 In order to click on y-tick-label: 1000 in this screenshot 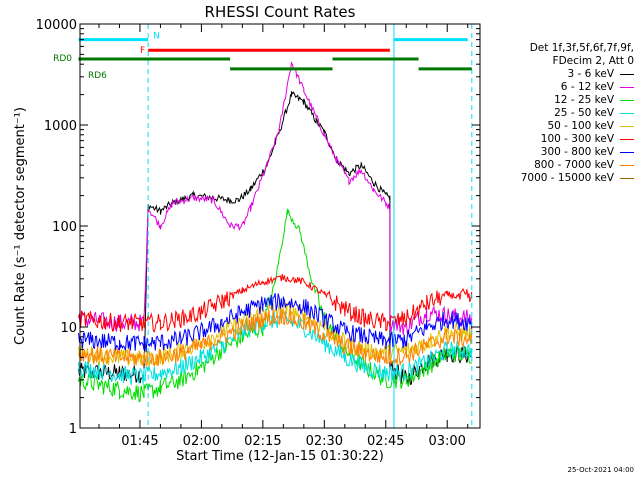, I will do `click(60, 126)`.